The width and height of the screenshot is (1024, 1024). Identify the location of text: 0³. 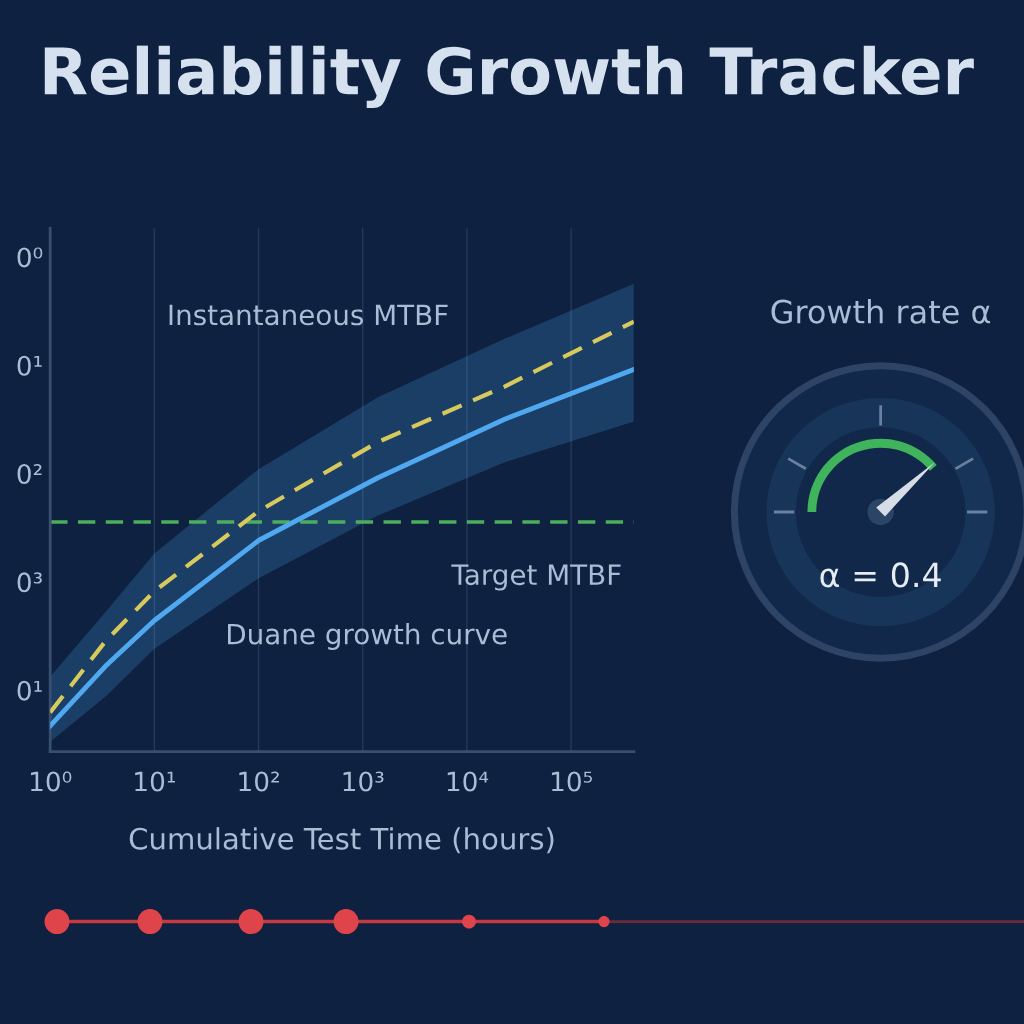
(29, 582).